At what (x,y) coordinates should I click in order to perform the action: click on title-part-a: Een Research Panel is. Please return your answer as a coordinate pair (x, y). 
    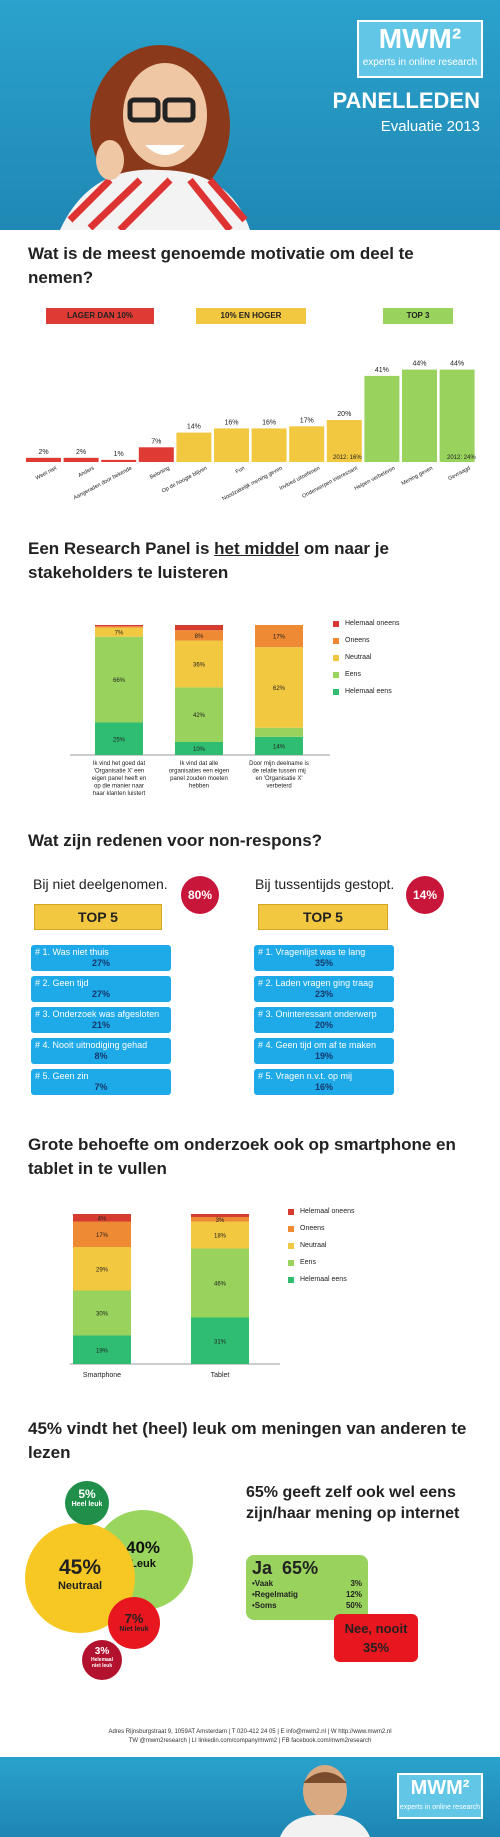
    Looking at the image, I should click on (121, 548).